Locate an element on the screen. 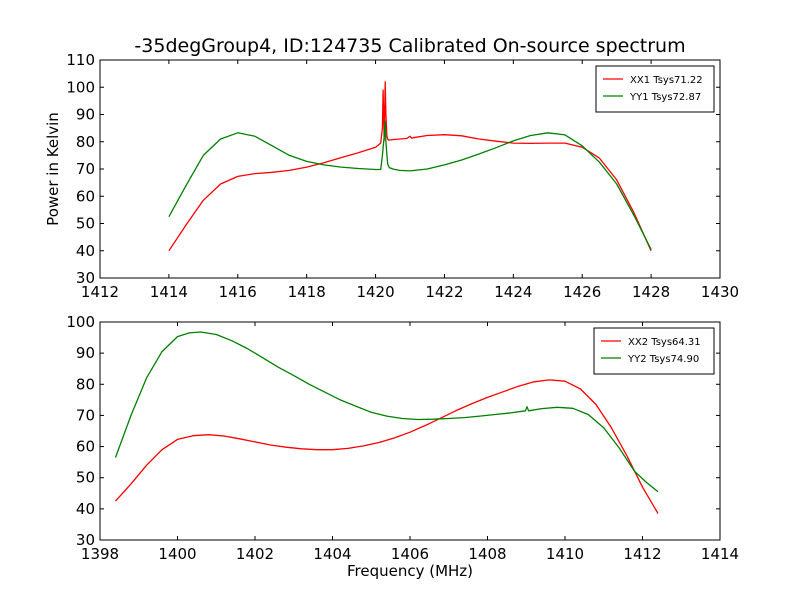  x-tick-label-1-1412: 1412 is located at coordinates (100, 292).